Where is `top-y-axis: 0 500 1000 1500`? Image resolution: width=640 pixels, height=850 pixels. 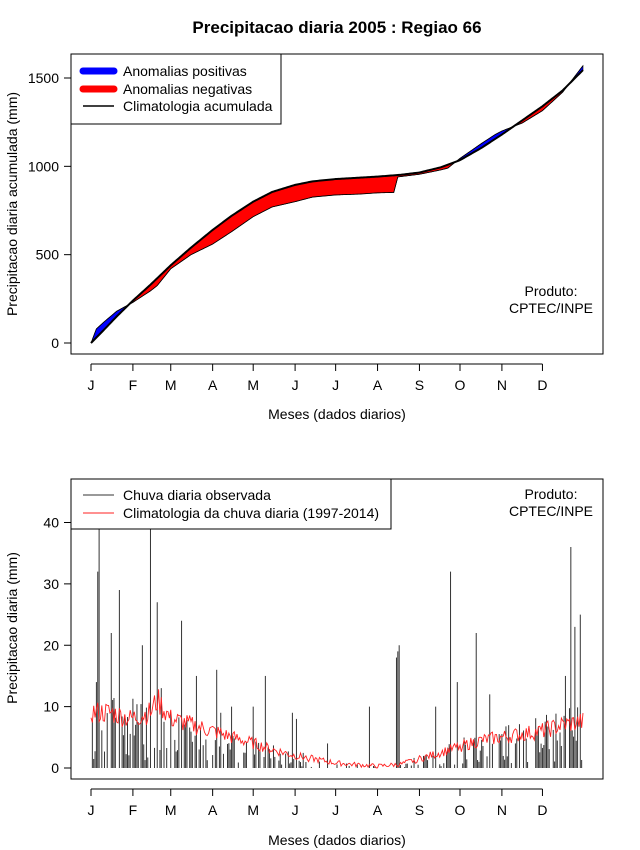 top-y-axis: 0 500 1000 1500 is located at coordinates (50, 210).